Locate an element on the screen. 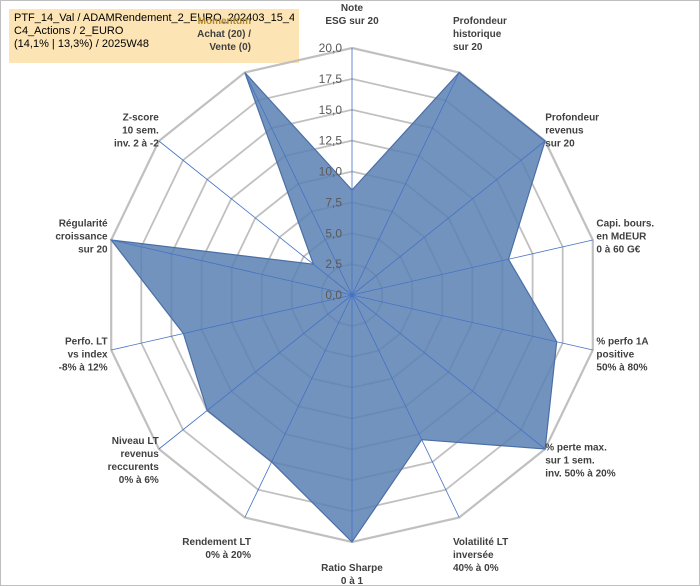 The width and height of the screenshot is (700, 586). axis-label-1: Profondeur historique sur 20 is located at coordinates (480, 34).